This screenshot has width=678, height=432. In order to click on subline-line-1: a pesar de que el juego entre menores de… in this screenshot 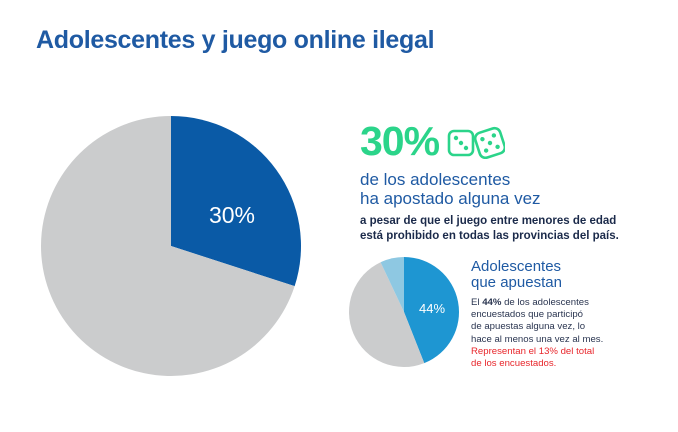, I will do `click(488, 221)`.